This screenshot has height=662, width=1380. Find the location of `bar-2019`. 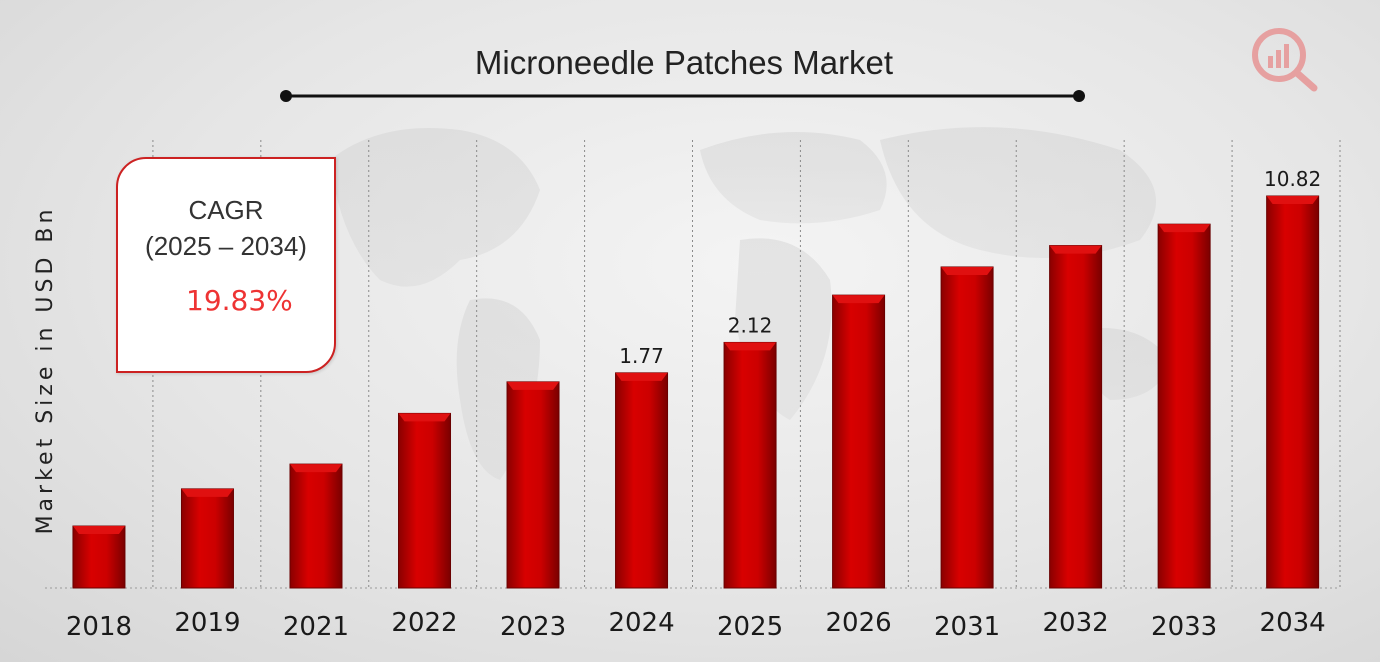

bar-2019 is located at coordinates (207, 538).